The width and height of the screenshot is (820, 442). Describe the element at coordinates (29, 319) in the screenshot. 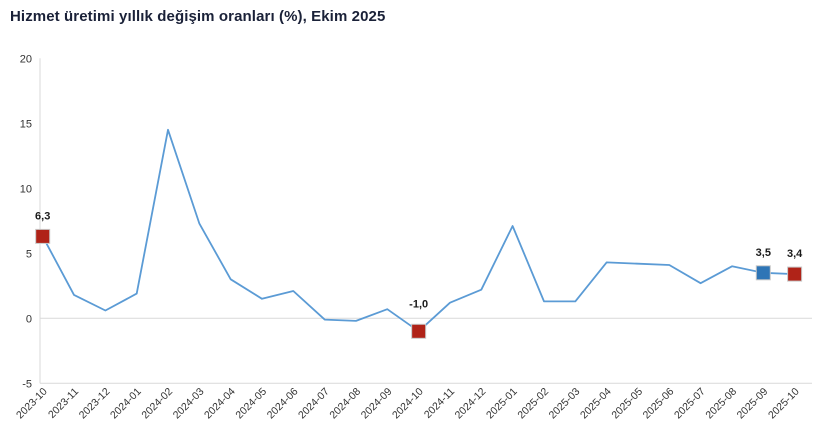

I see `y-tick-label: 0` at that location.